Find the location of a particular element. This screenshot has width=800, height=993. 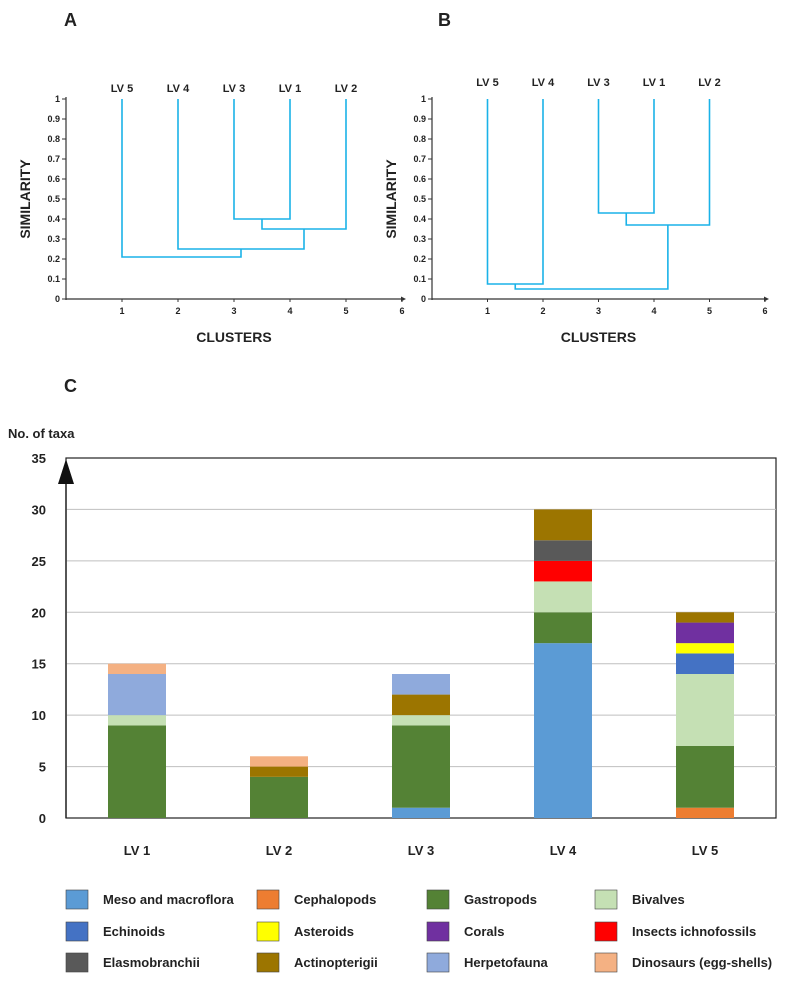

panel-label-a: A is located at coordinates (70, 20).